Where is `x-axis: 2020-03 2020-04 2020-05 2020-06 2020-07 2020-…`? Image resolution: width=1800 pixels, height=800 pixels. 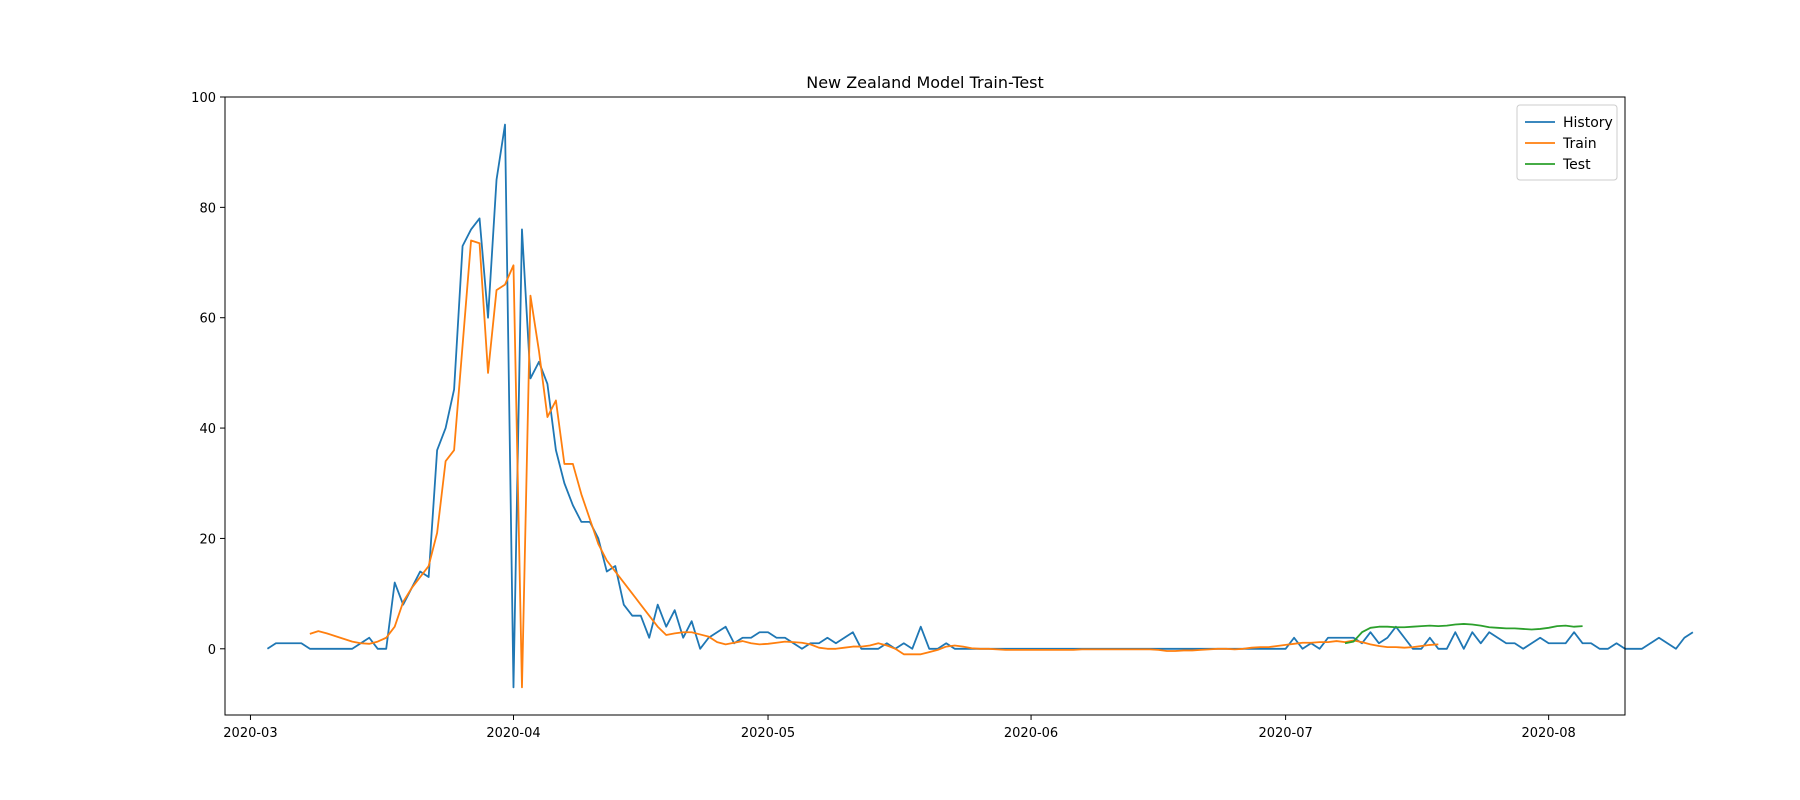 x-axis: 2020-03 2020-04 2020-05 2020-06 2020-07 2020-… is located at coordinates (899, 728).